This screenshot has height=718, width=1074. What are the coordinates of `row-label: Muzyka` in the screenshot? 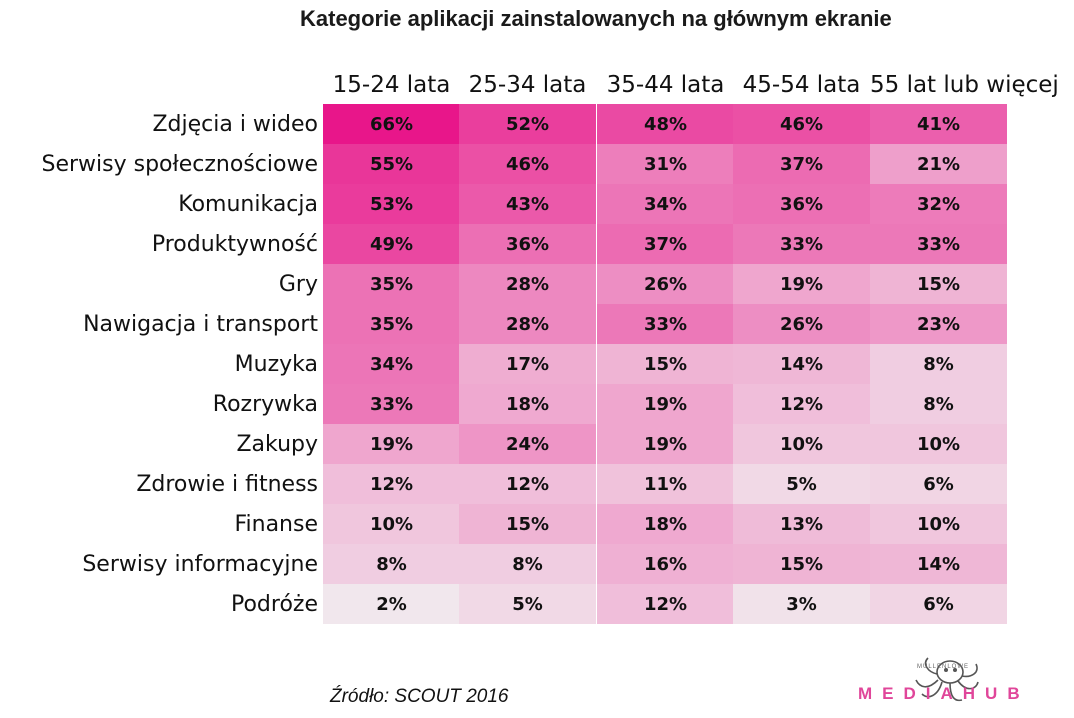 It's located at (276, 364).